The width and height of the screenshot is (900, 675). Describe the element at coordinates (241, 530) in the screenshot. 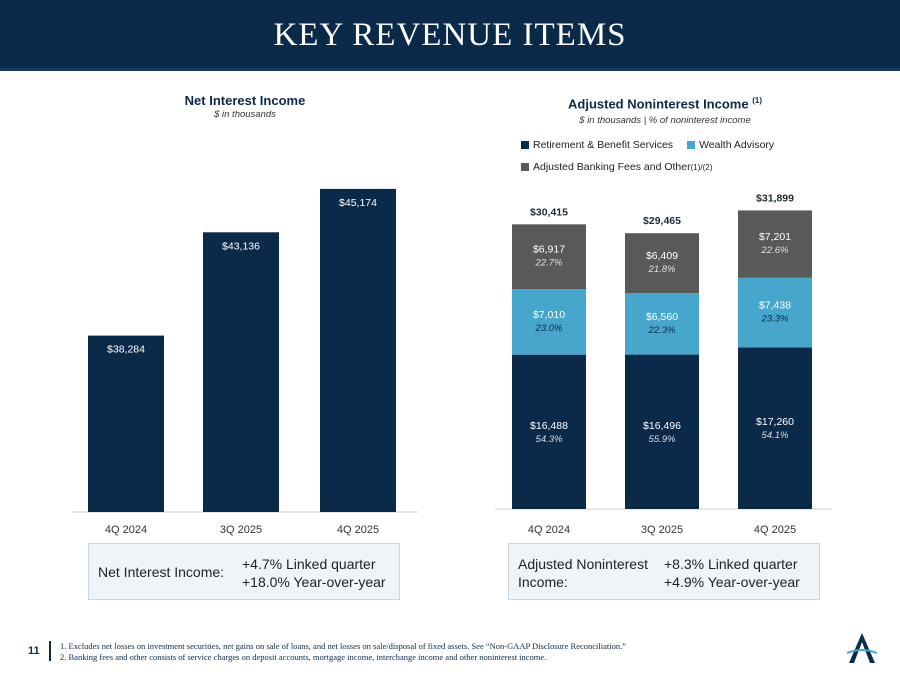

I see `nii-x-tick-label: 3Q 2025` at that location.